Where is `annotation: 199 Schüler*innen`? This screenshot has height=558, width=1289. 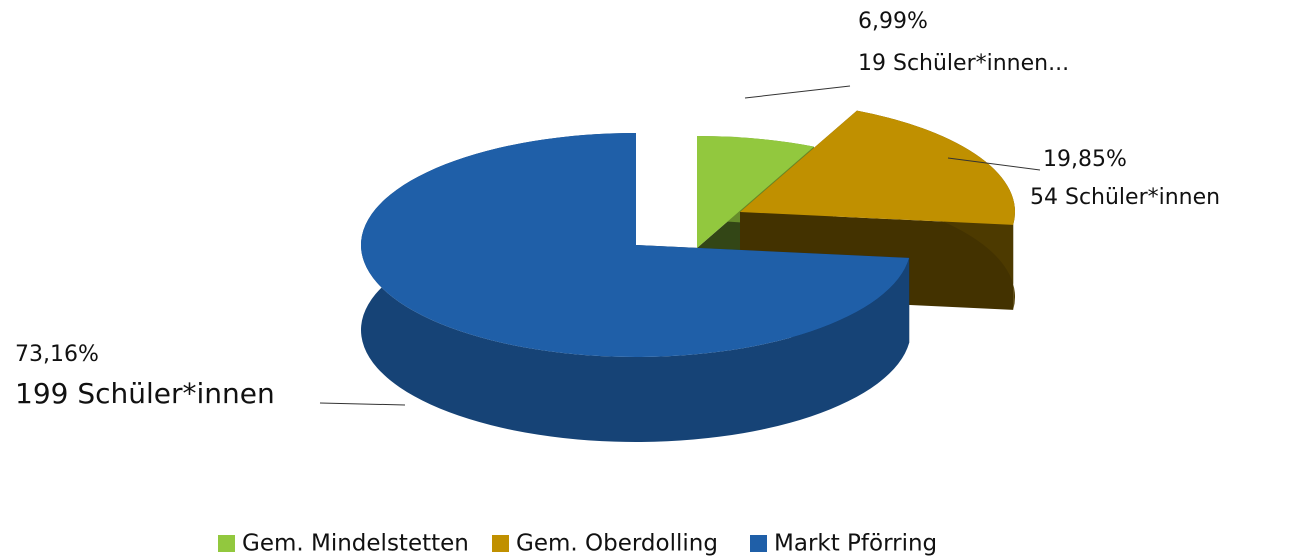
annotation: 199 Schüler*innen is located at coordinates (145, 393).